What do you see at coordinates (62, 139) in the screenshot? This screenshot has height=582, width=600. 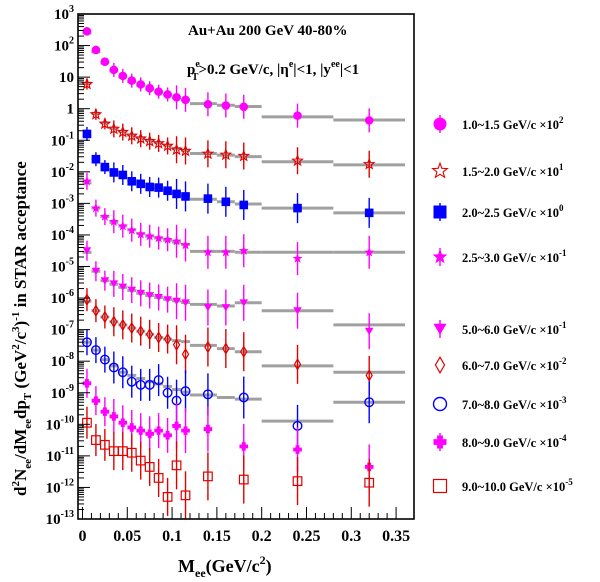 I see `y-tick-label: 10⁻¹` at bounding box center [62, 139].